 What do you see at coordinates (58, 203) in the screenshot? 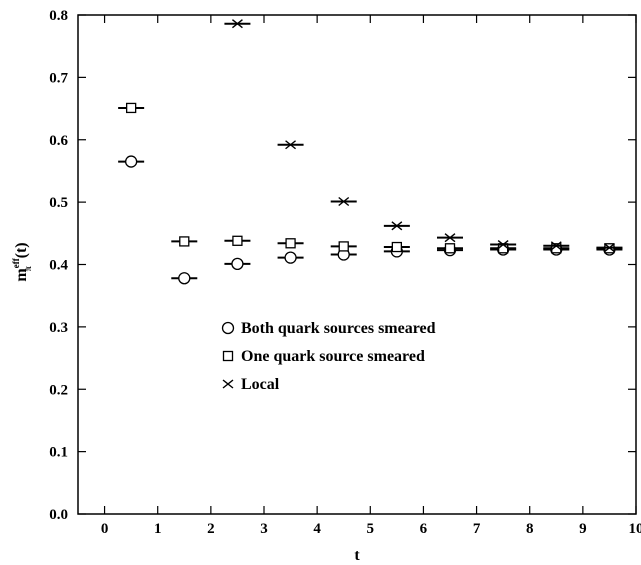
I see `y-tick-label-5: 0.5` at bounding box center [58, 203].